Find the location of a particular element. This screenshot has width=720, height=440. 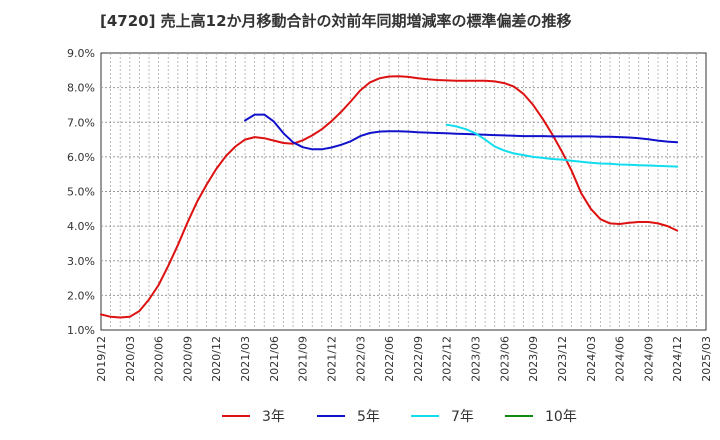

x-tick-label: 2022/03 is located at coordinates (360, 359).